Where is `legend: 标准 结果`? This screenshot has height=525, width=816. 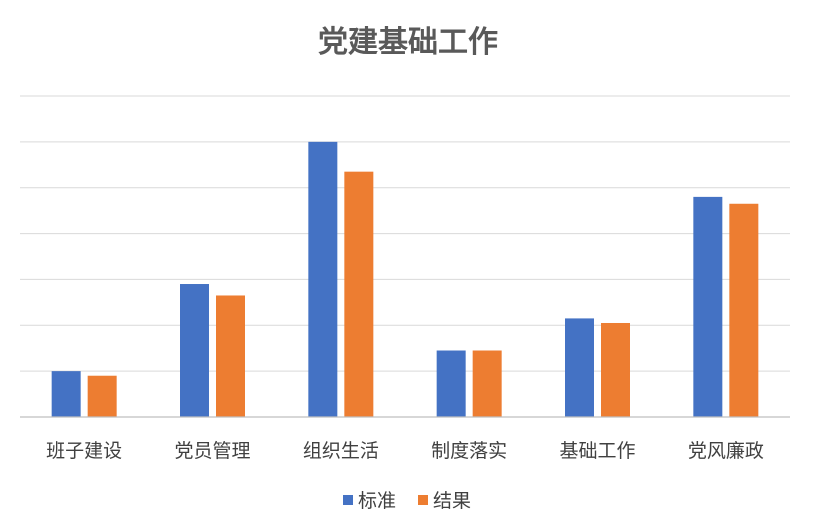
legend: 标准 结果 is located at coordinates (407, 501).